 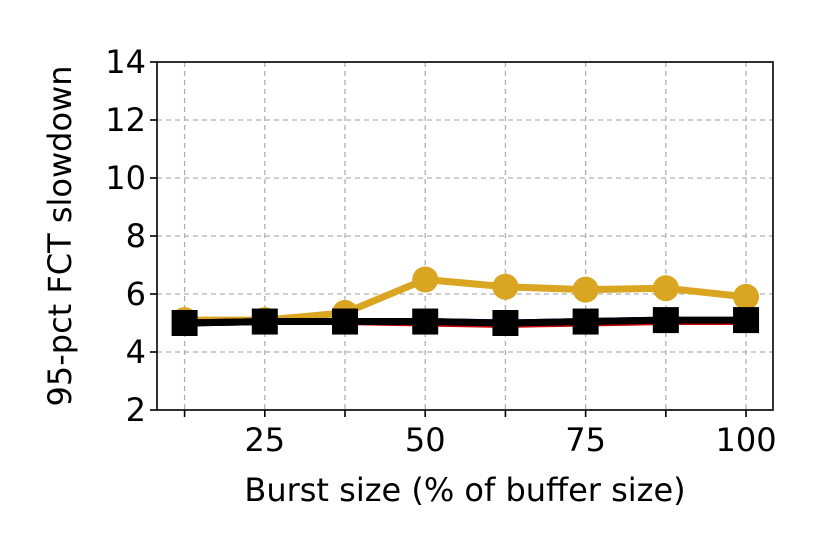 I want to click on y-tick-label: 14, so click(x=125, y=62).